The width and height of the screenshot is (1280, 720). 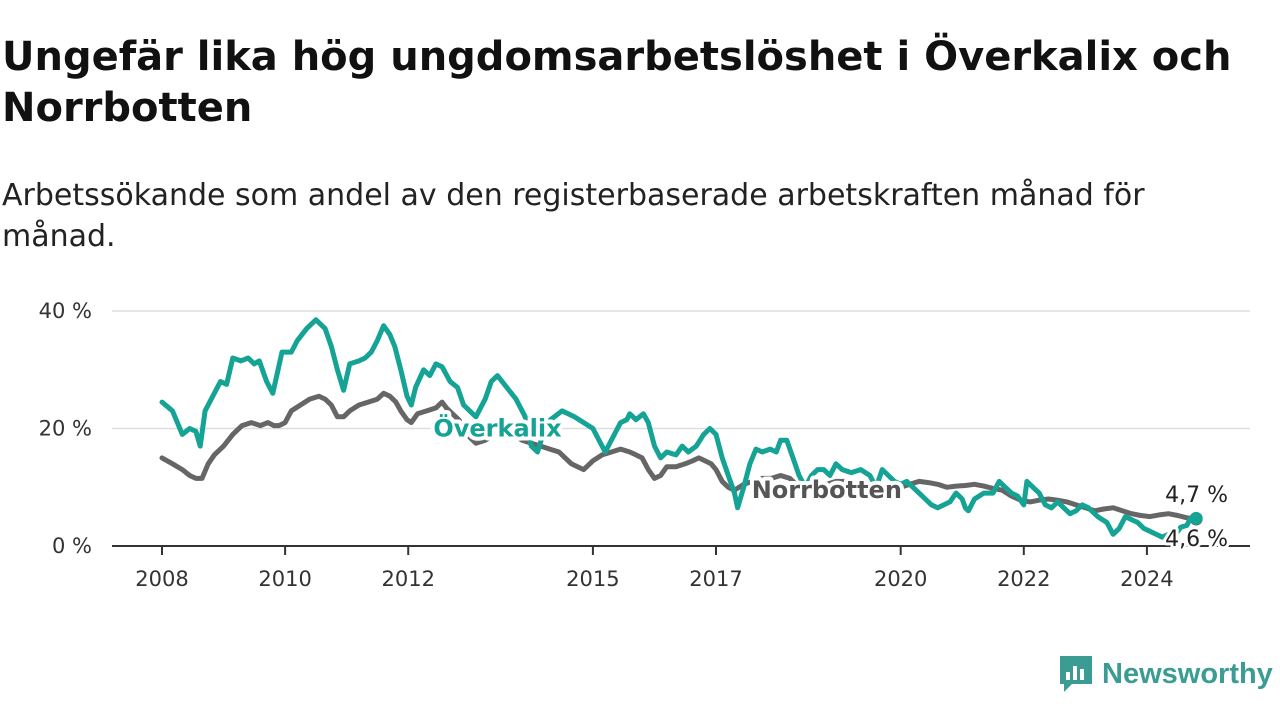 I want to click on series-label-overkalix: Överkalix, so click(x=497, y=428).